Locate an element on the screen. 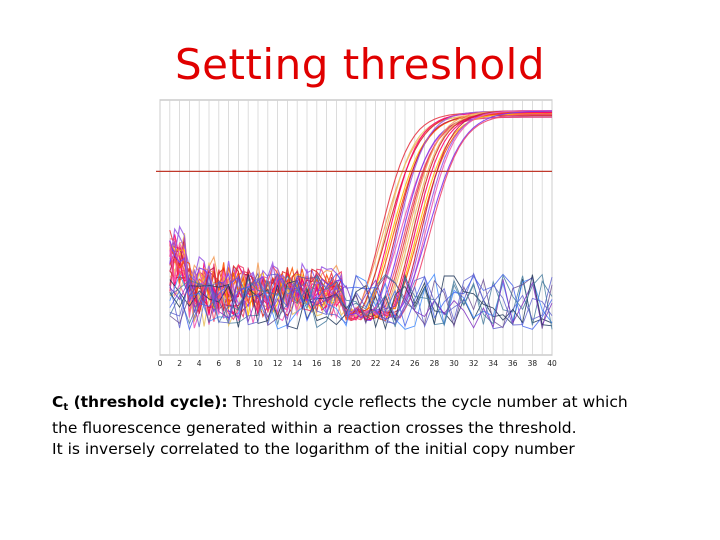 This screenshot has height=540, width=720. x-tick-label: 20 is located at coordinates (356, 363).